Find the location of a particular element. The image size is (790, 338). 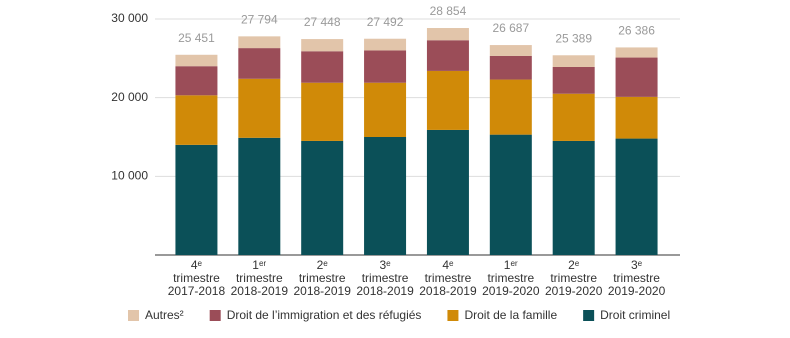

total-label: 26 386 is located at coordinates (636, 31).